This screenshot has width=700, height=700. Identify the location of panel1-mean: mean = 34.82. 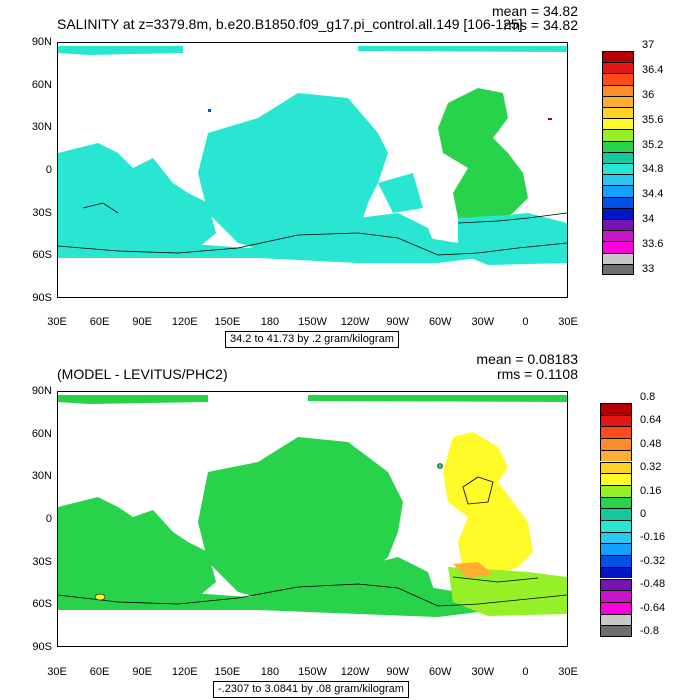
(534, 11).